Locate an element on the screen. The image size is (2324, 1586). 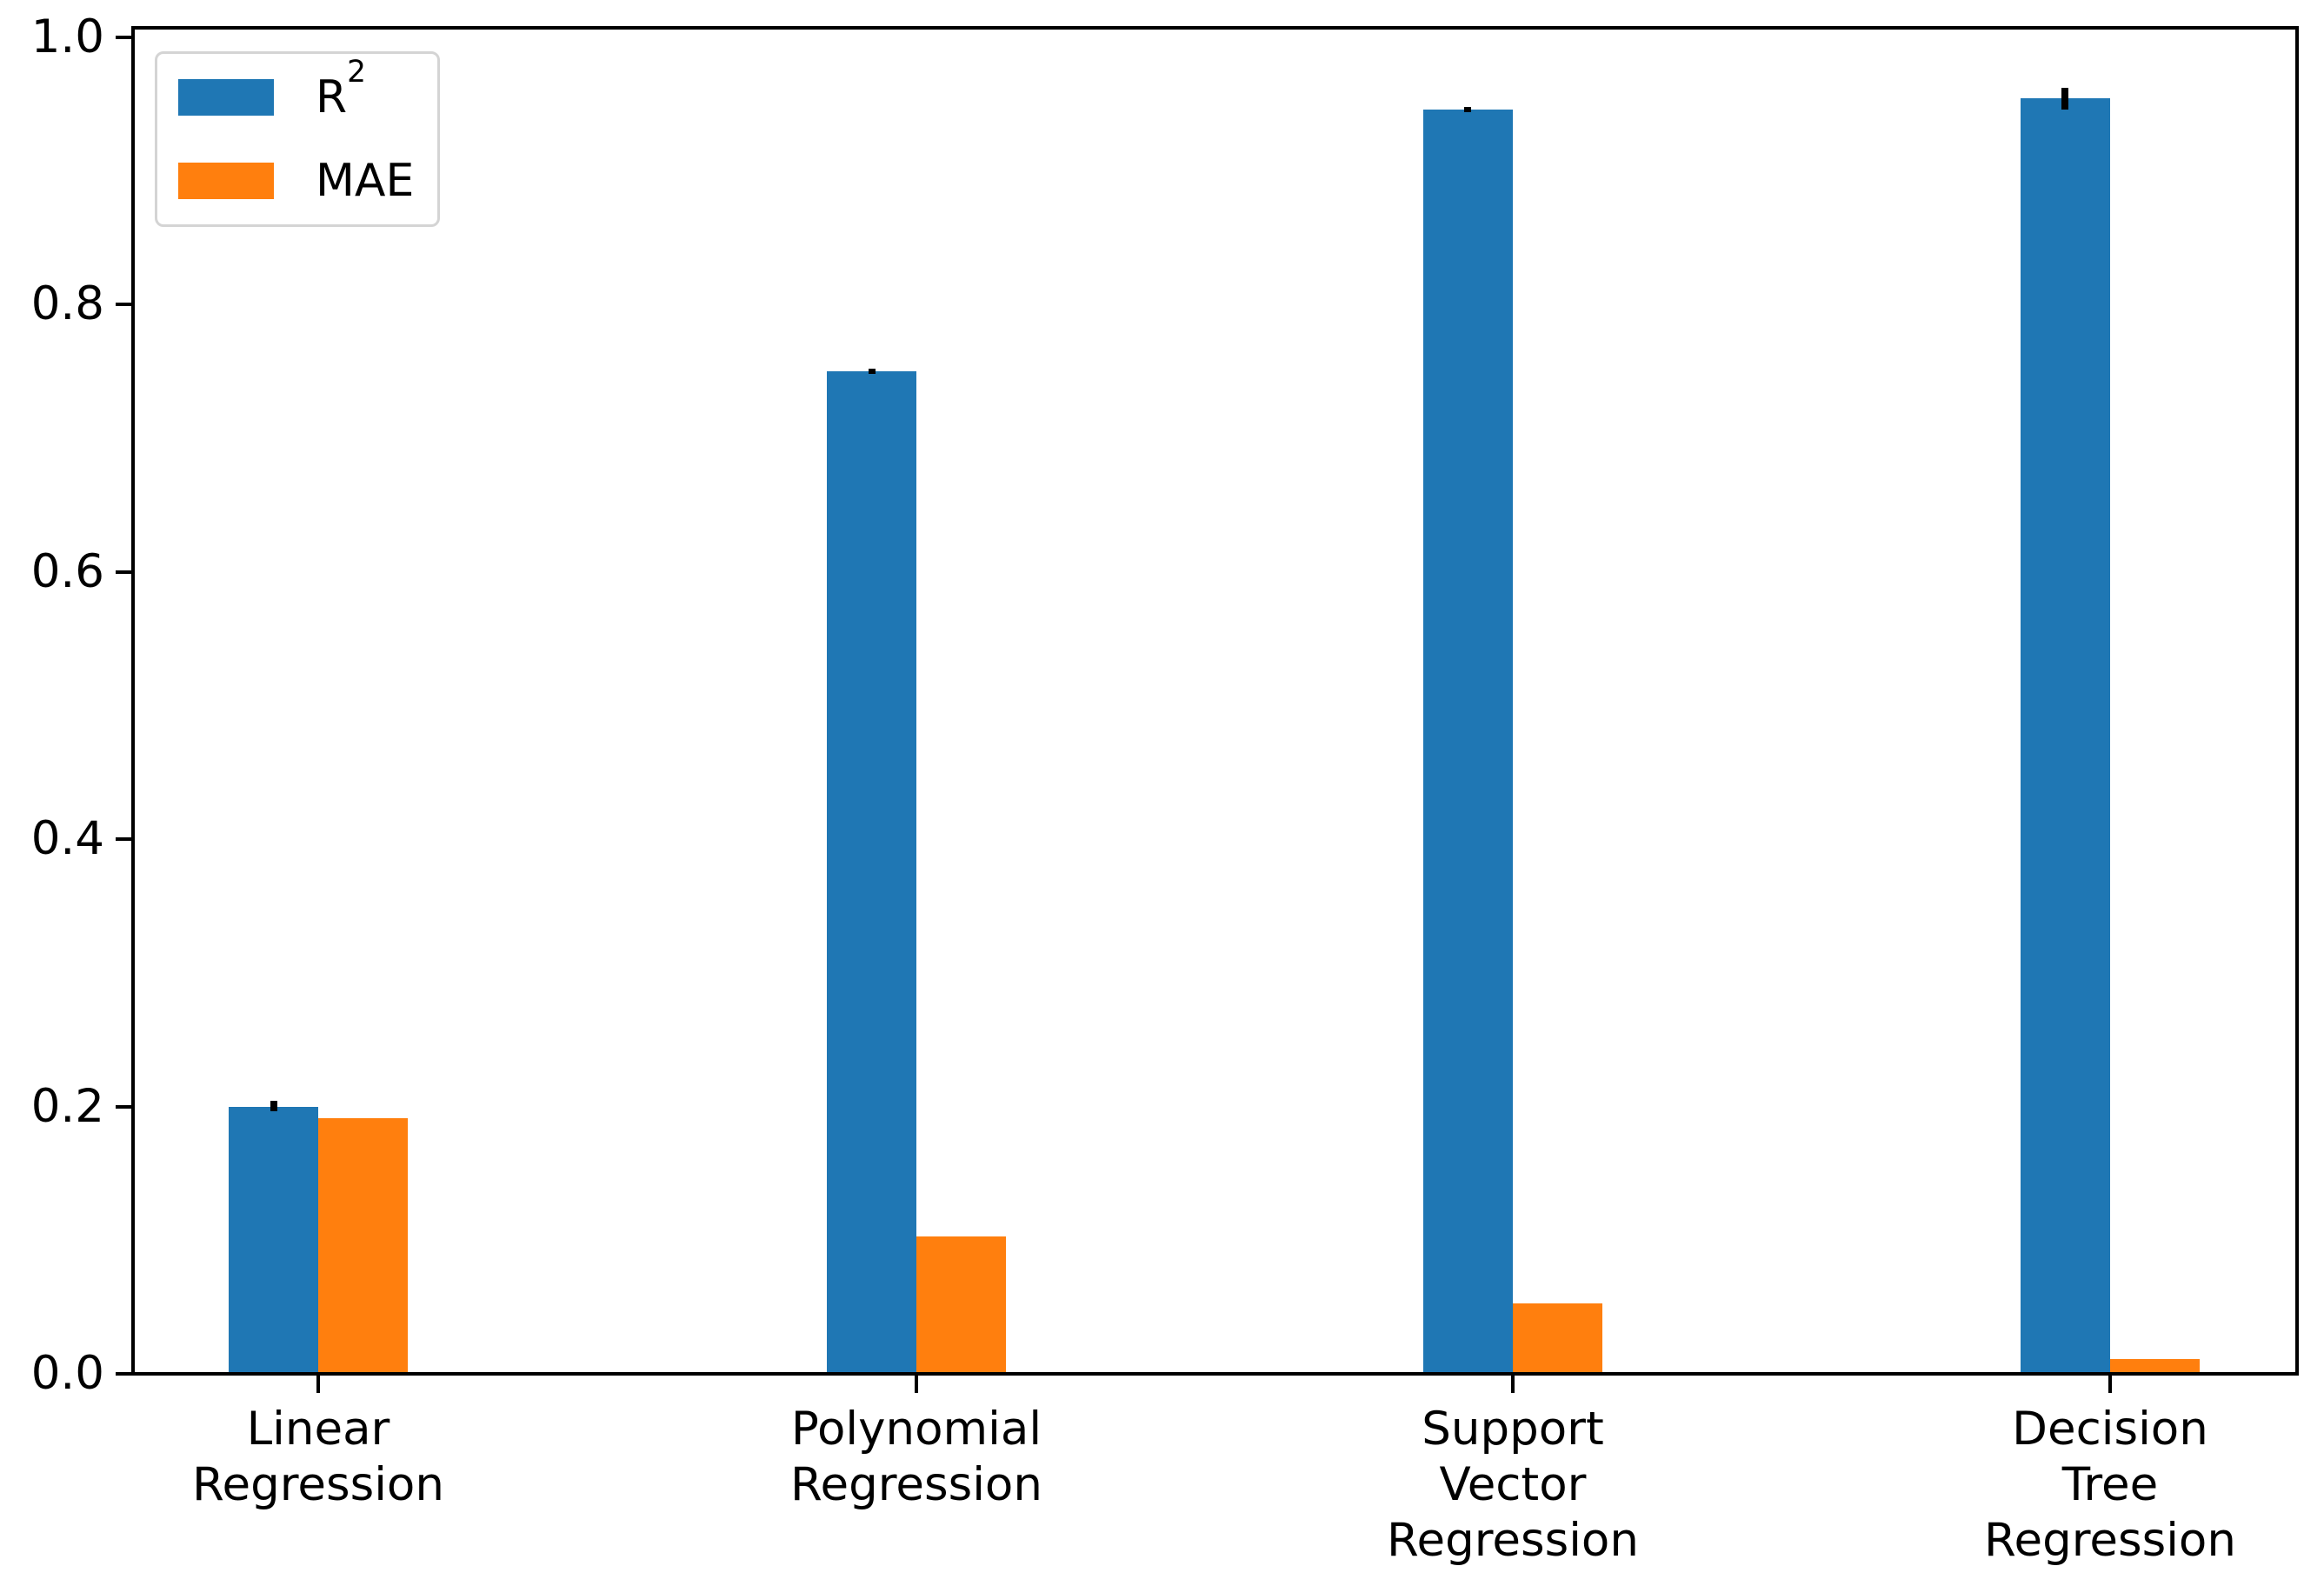
bar-mae-decision-tree-regression is located at coordinates (2155, 1366).